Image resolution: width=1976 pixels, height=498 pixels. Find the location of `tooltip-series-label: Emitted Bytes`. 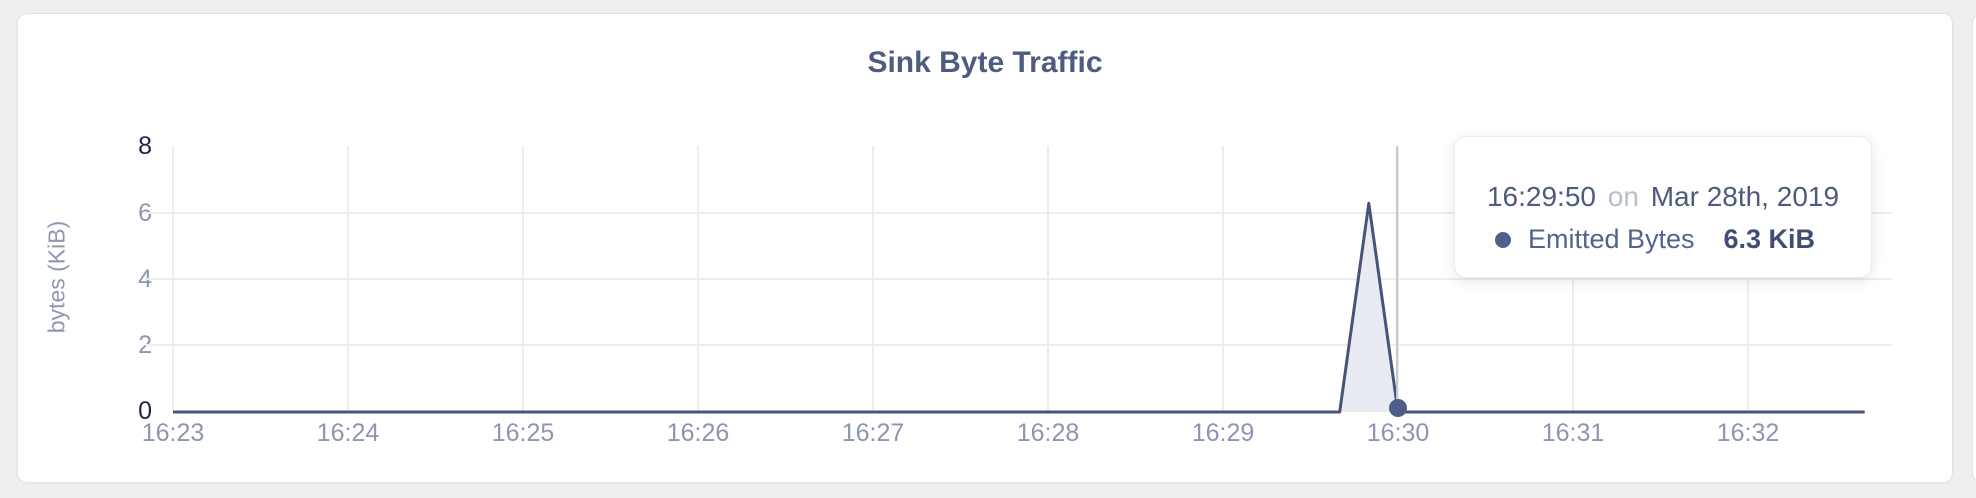

tooltip-series-label: Emitted Bytes is located at coordinates (1611, 239).